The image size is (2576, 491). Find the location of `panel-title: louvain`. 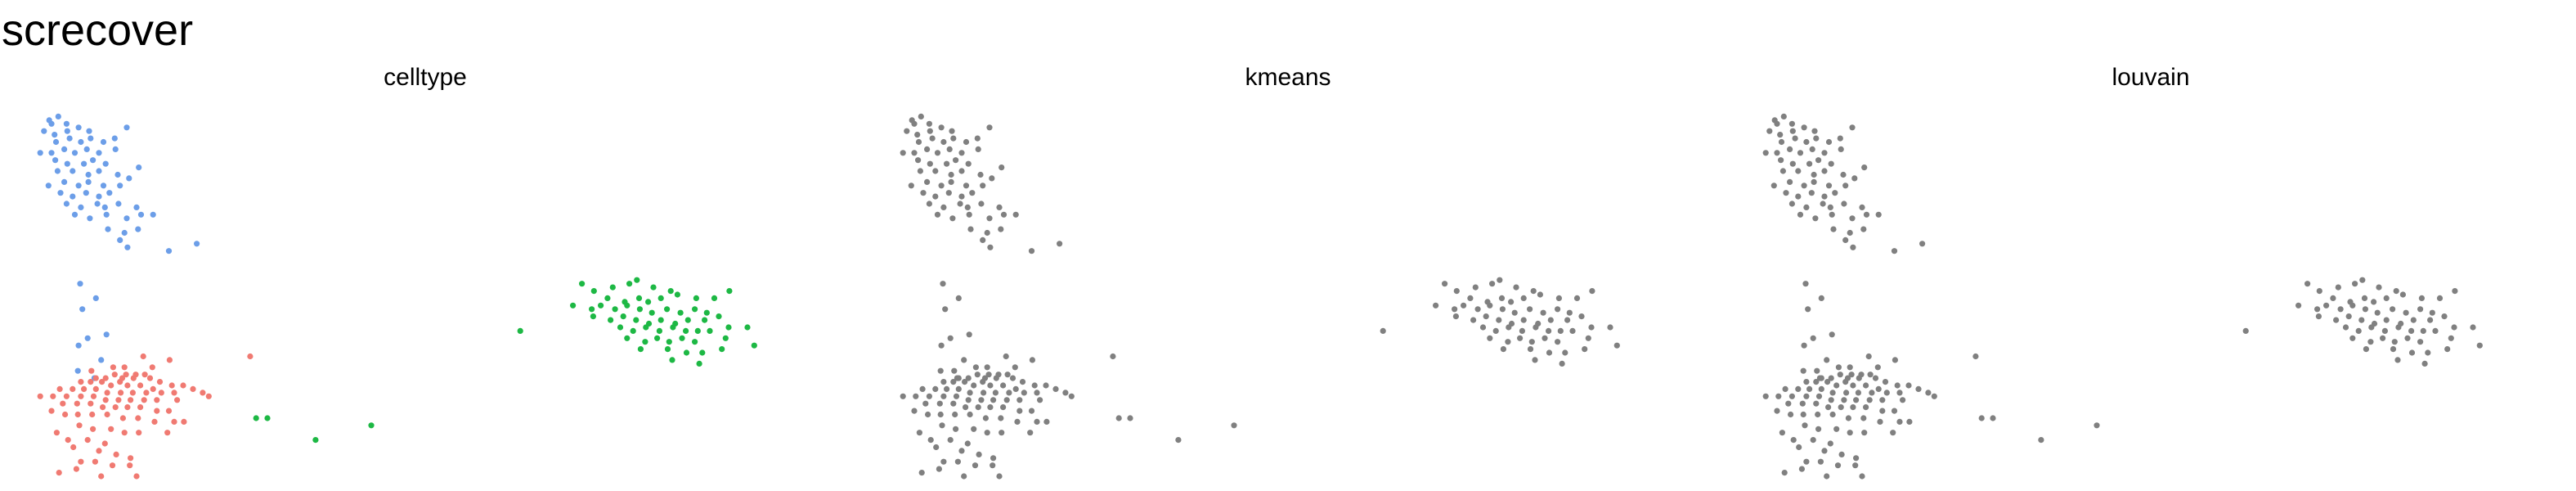

panel-title: louvain is located at coordinates (2151, 77).